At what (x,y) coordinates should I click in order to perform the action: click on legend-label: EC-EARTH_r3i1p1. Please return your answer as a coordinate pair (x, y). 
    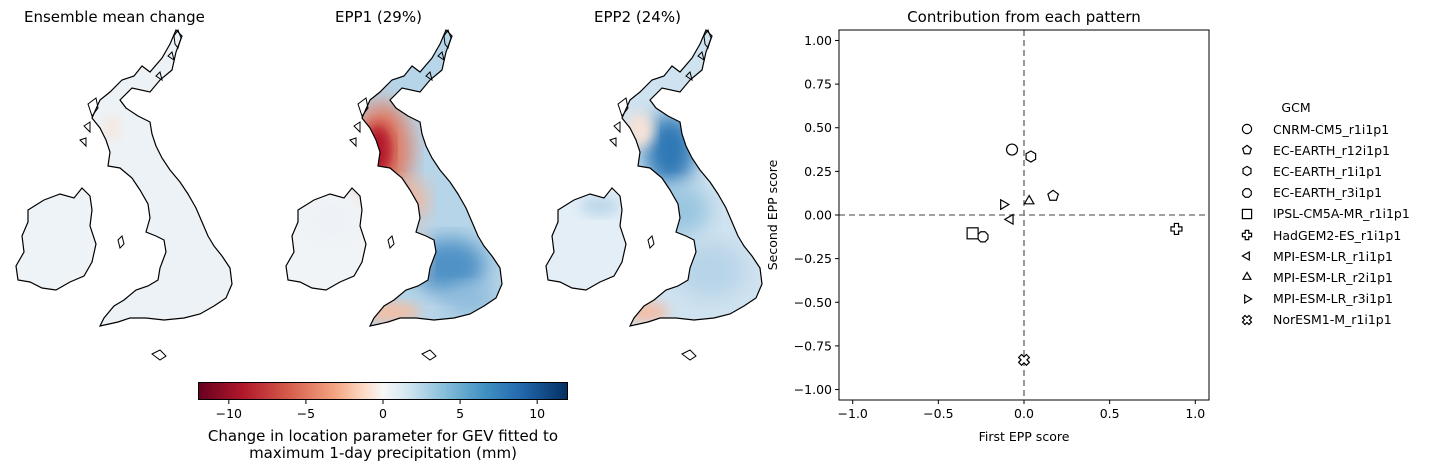
    Looking at the image, I should click on (1328, 193).